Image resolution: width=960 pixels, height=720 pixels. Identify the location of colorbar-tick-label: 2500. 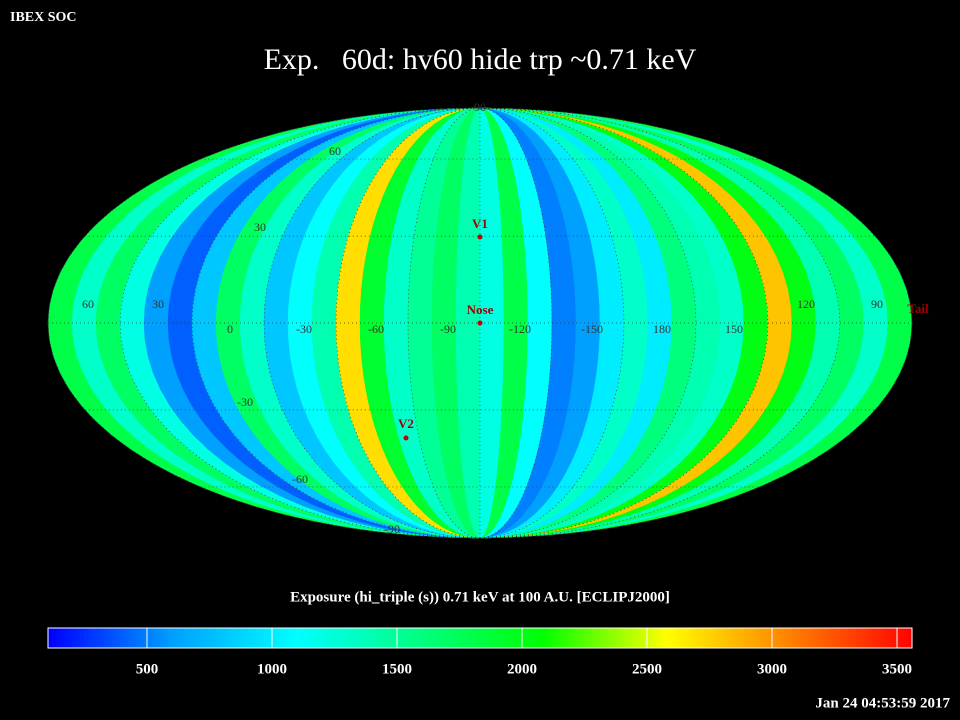
(647, 669).